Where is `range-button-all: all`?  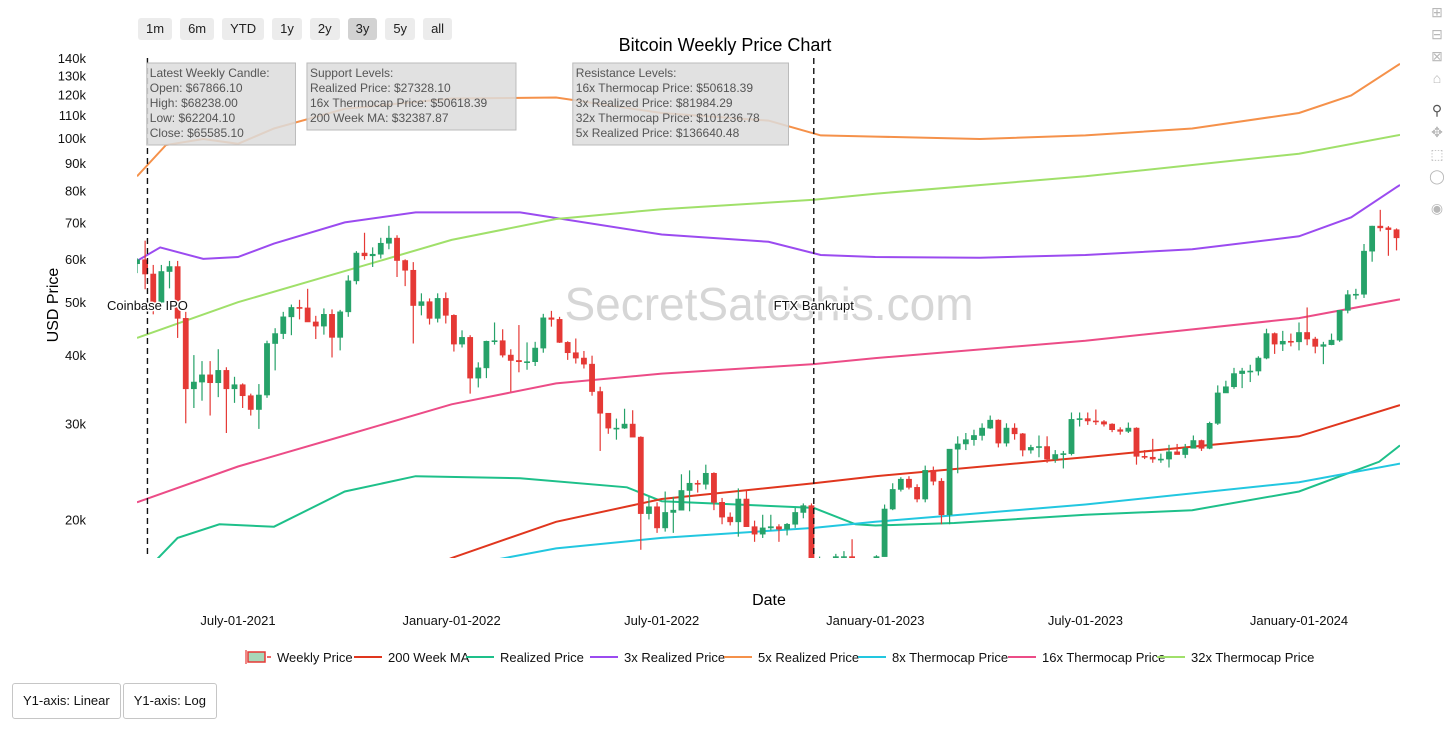 range-button-all: all is located at coordinates (438, 29).